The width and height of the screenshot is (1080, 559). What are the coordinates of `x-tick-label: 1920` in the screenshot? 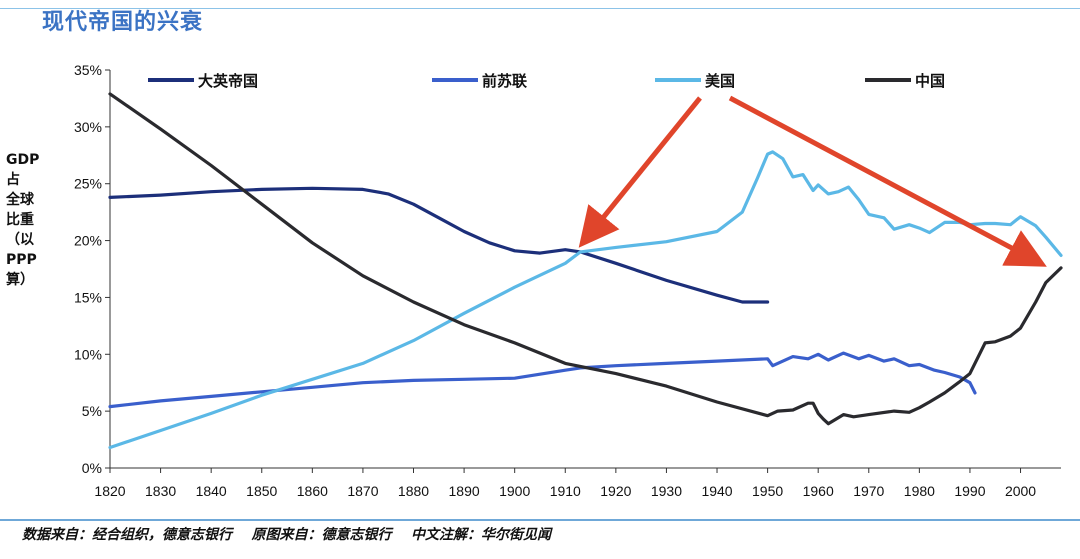 It's located at (615, 491).